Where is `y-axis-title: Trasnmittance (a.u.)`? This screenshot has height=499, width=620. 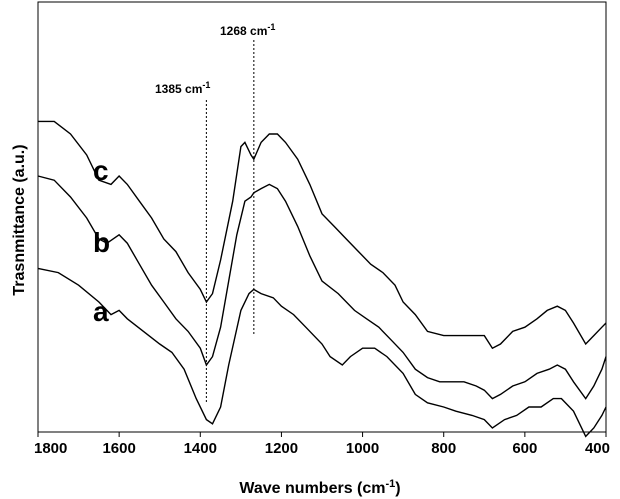 y-axis-title: Trasnmittance (a.u.) is located at coordinates (19, 219).